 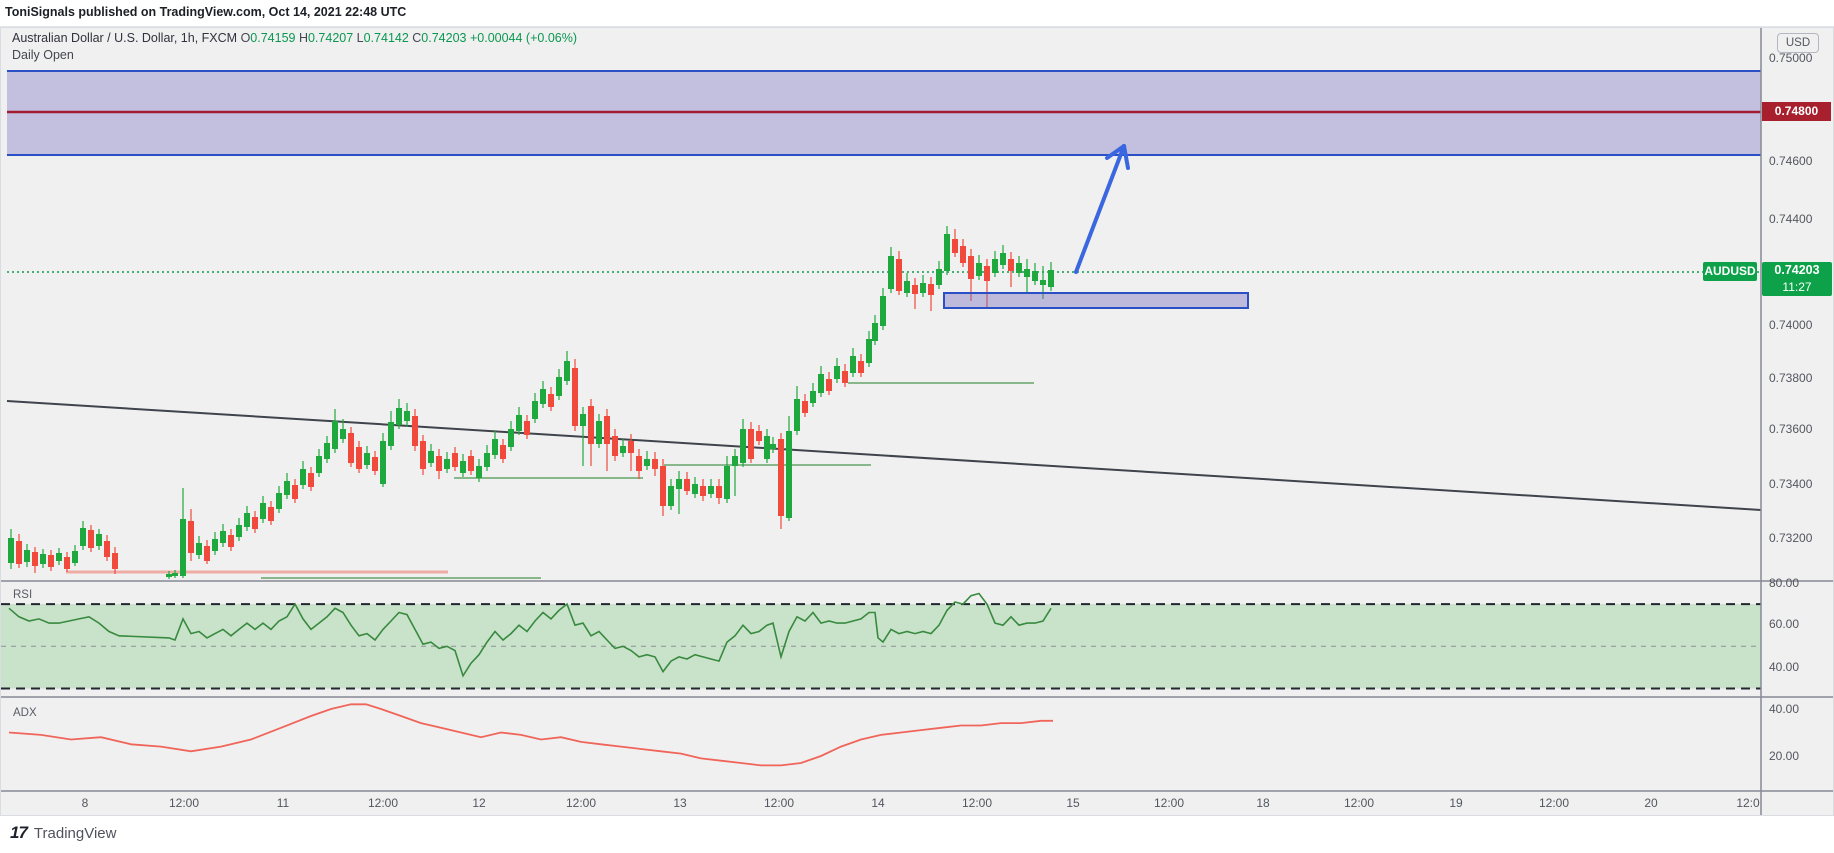 I want to click on last-price-label: 0.74203 11:27, so click(x=1797, y=279).